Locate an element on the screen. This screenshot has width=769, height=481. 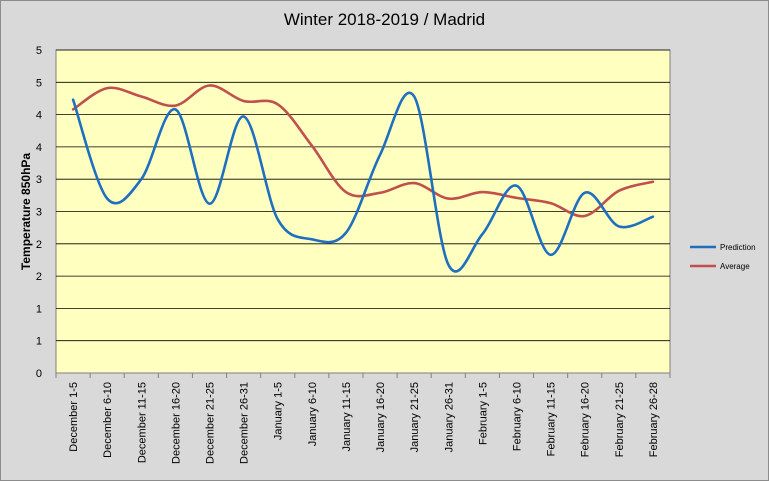
y-axis-label: Temperature 850hPa is located at coordinates (26, 211).